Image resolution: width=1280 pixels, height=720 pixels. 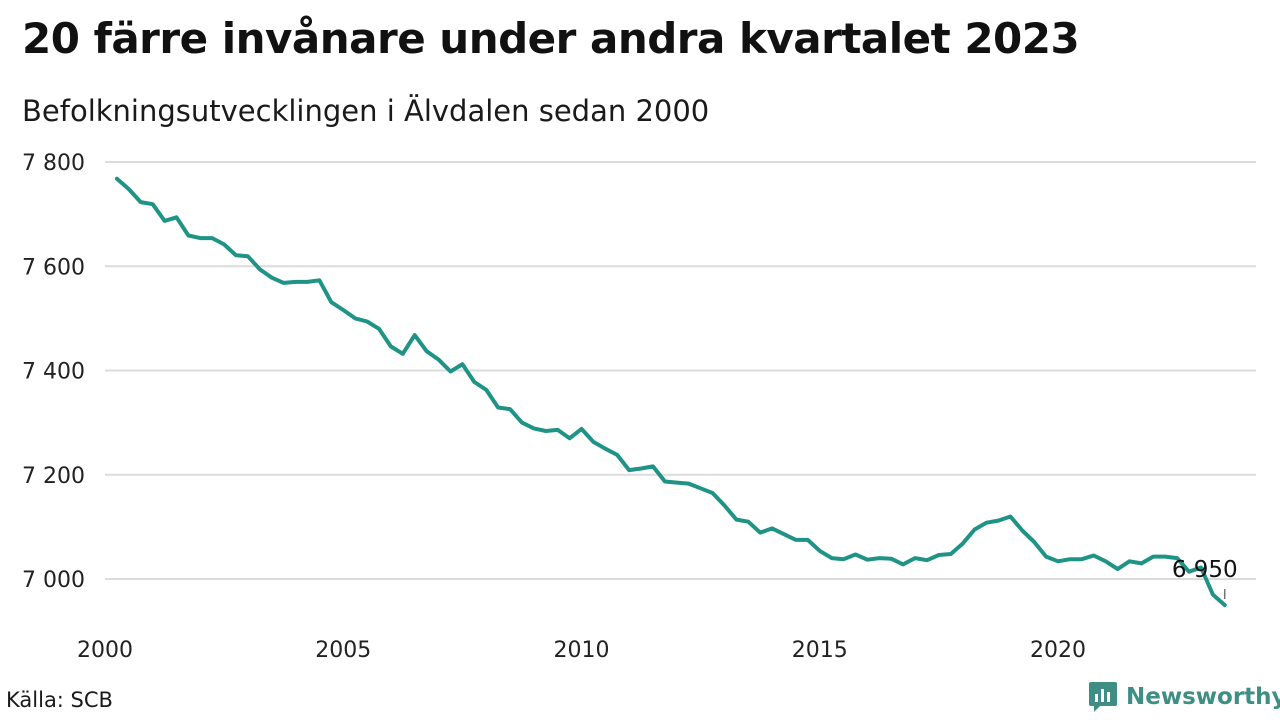 I want to click on brand-name: Newsworthy, so click(x=1203, y=697).